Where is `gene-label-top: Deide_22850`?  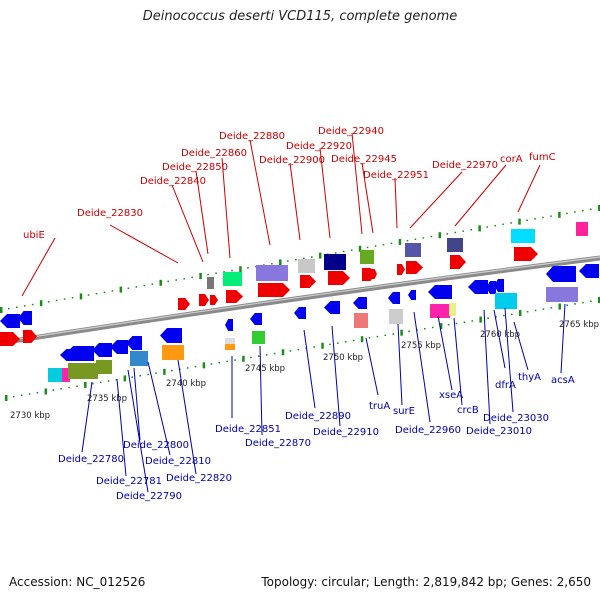 gene-label-top: Deide_22850 is located at coordinates (195, 167).